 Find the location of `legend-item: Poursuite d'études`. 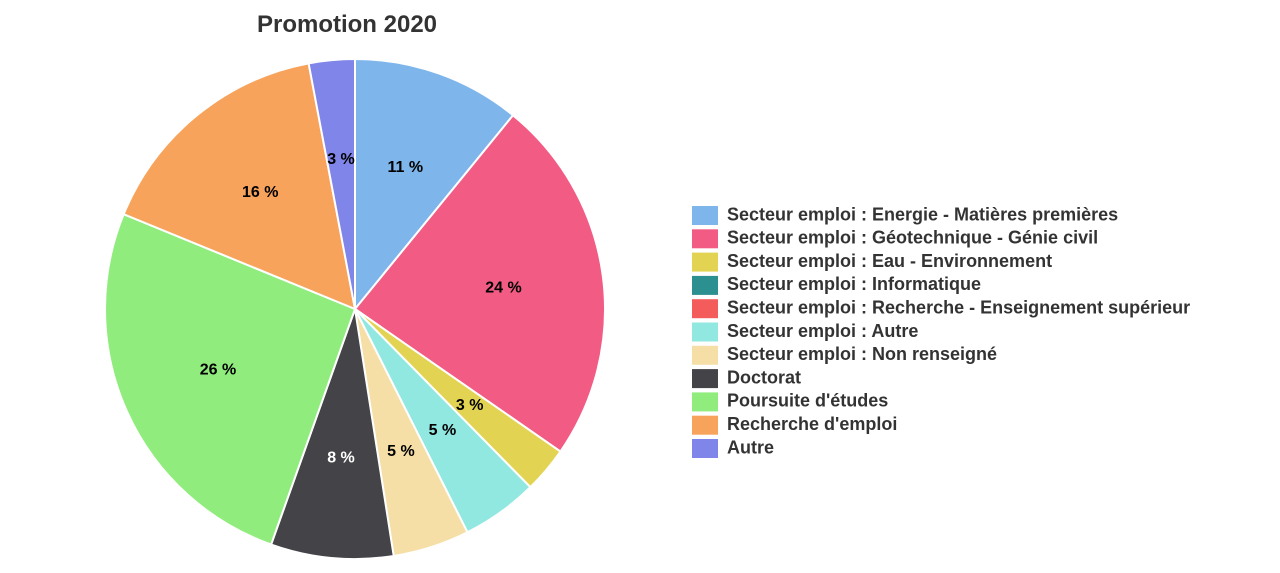

legend-item: Poursuite d'études is located at coordinates (790, 401).